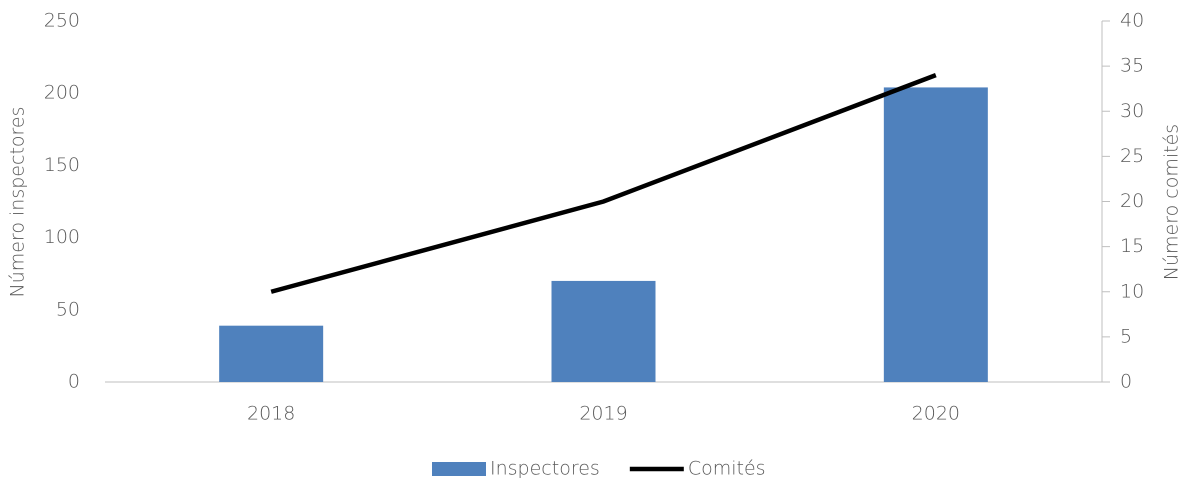 This screenshot has width=1188, height=484. What do you see at coordinates (545, 469) in the screenshot?
I see `legend-label: Inspectores` at bounding box center [545, 469].